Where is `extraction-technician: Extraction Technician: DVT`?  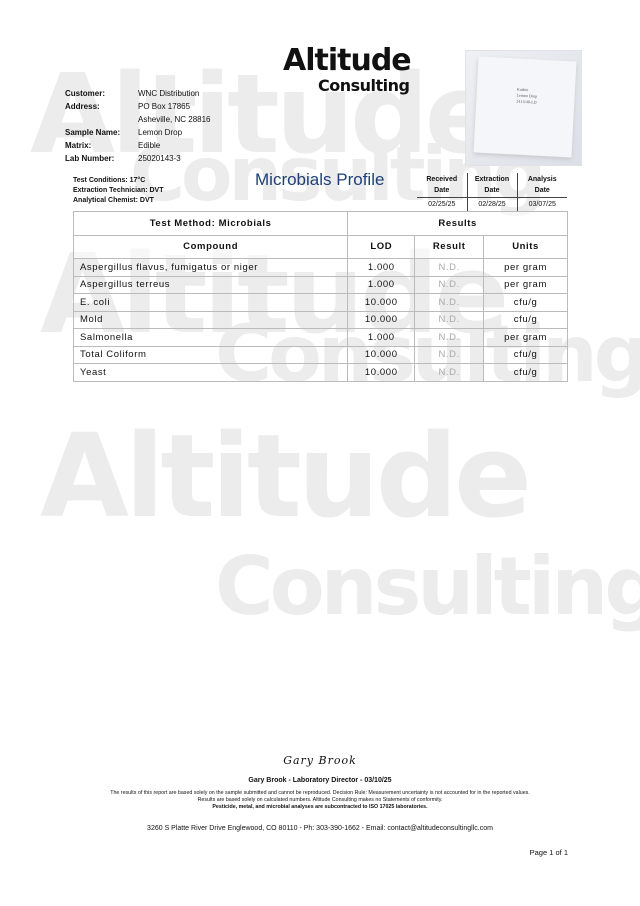 extraction-technician: Extraction Technician: DVT is located at coordinates (118, 190).